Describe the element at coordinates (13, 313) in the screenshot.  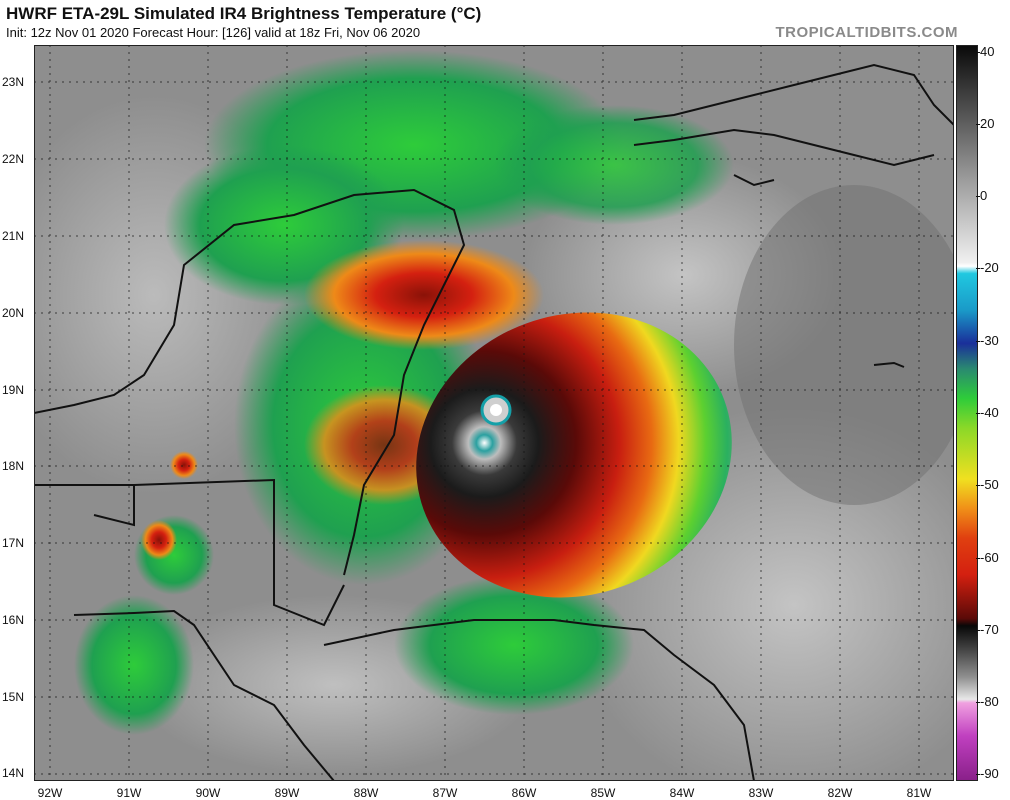
I see `lat-label: 20N` at that location.